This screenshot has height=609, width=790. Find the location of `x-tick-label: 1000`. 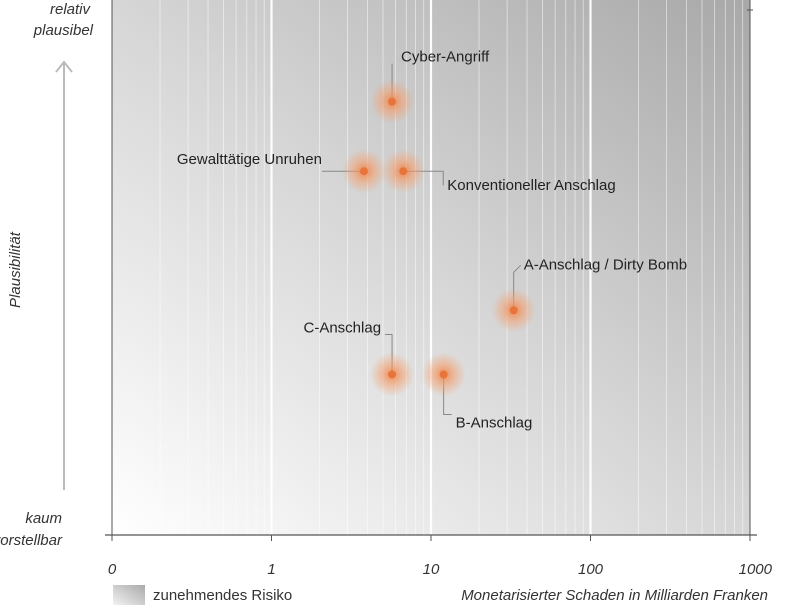

x-tick-label: 1000 is located at coordinates (756, 569).